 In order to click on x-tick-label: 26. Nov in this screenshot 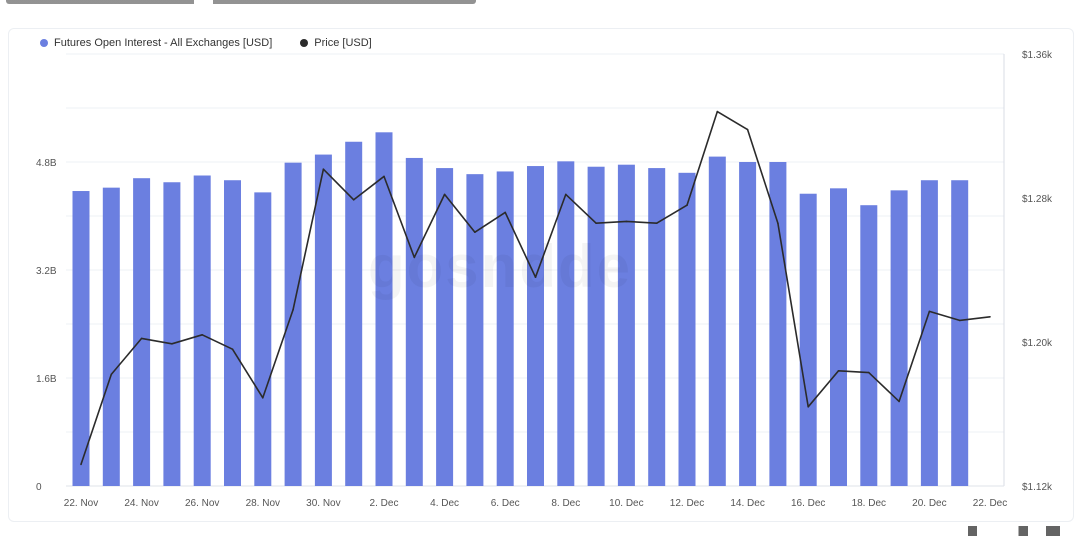, I will do `click(202, 503)`.